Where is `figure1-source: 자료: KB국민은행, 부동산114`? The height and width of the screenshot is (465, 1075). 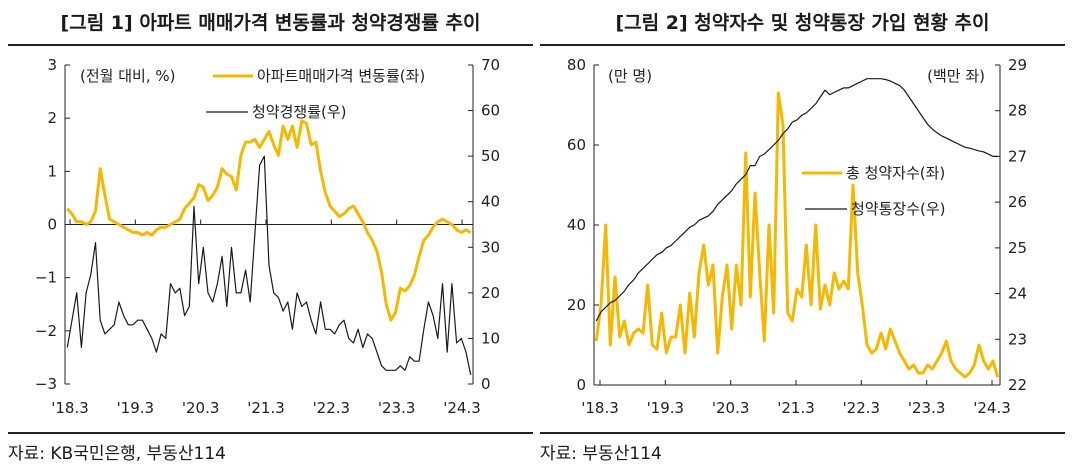 figure1-source: 자료: KB국민은행, 부동산114 is located at coordinates (117, 454).